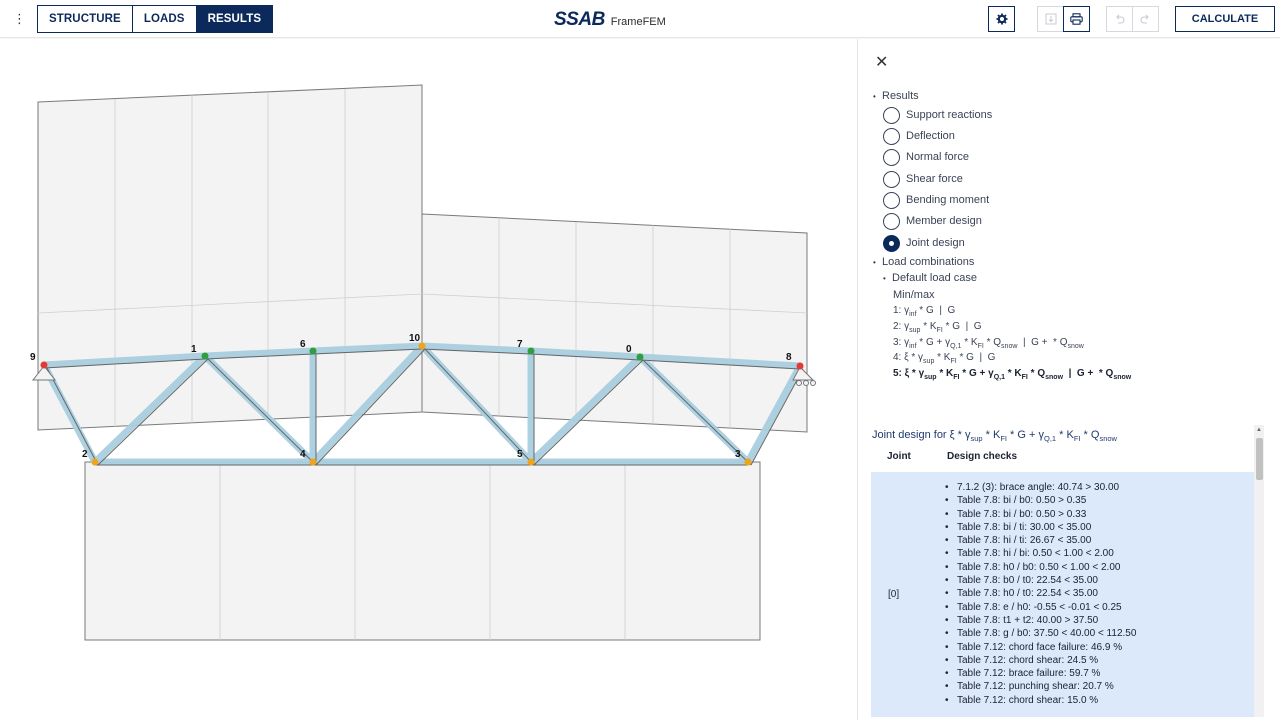 The width and height of the screenshot is (1280, 720). I want to click on redo-button, so click(1145, 19).